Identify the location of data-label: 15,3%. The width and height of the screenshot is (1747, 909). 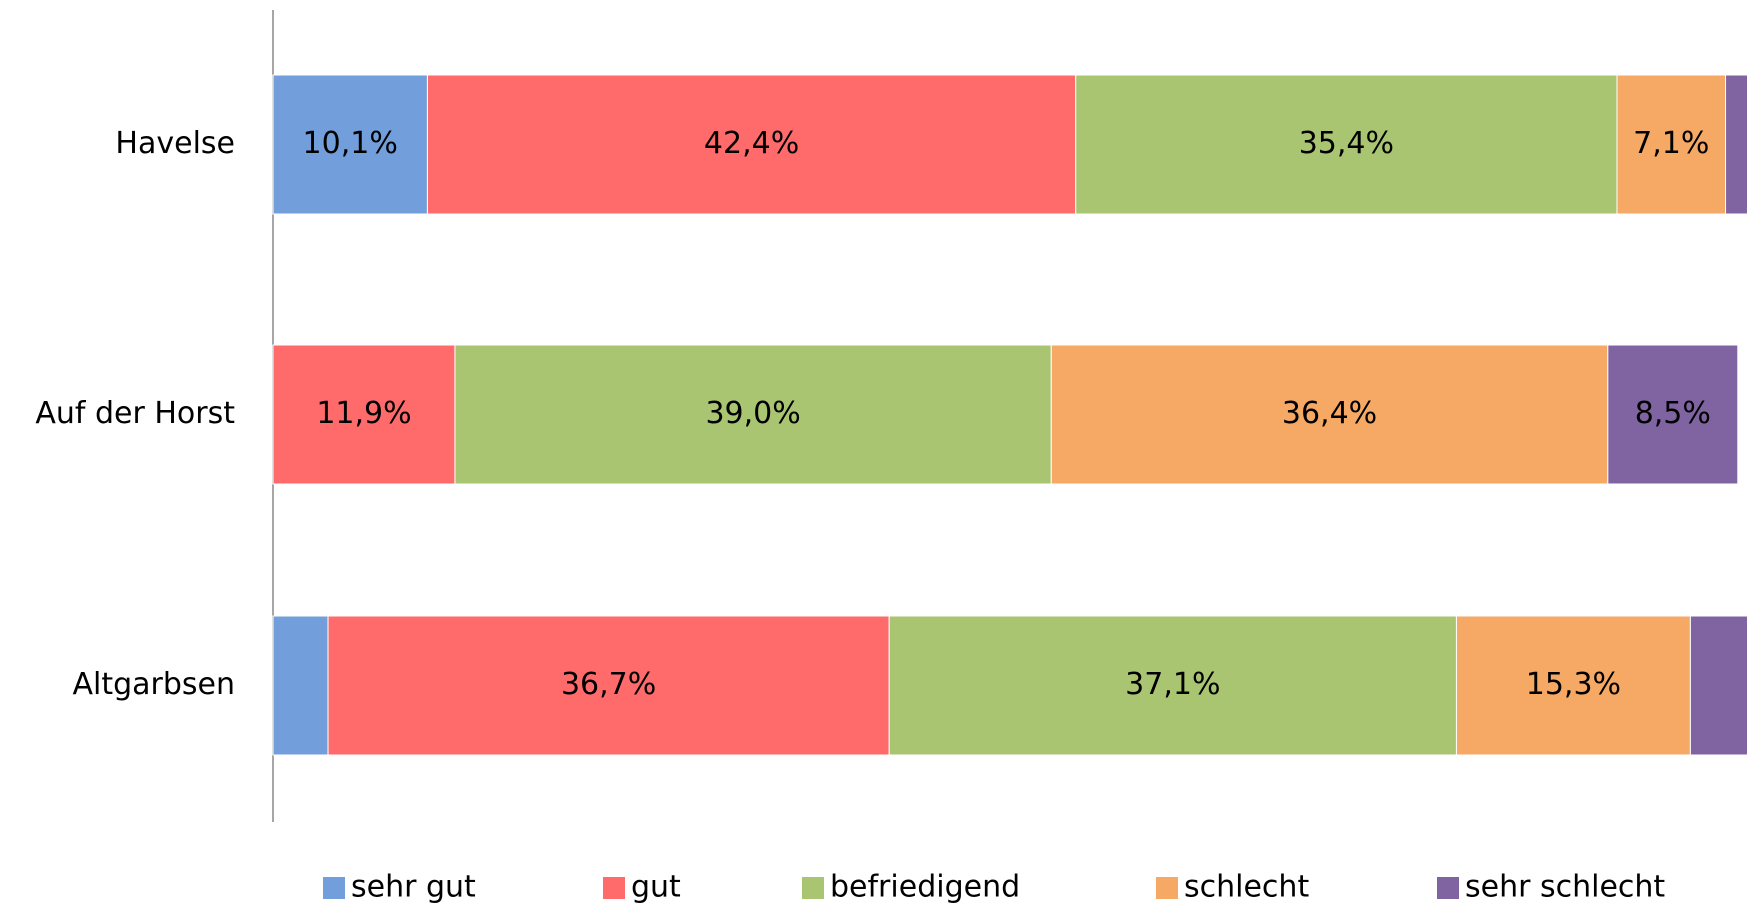
(1573, 684).